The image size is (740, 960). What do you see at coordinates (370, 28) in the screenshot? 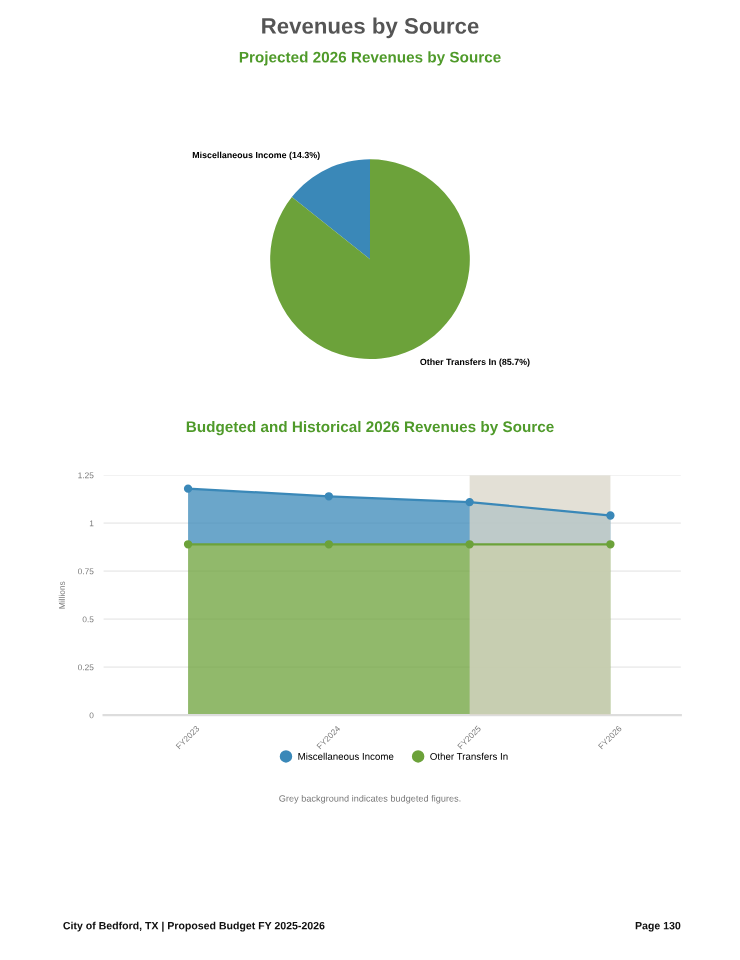
I see `chart-title: Revenues by Source` at bounding box center [370, 28].